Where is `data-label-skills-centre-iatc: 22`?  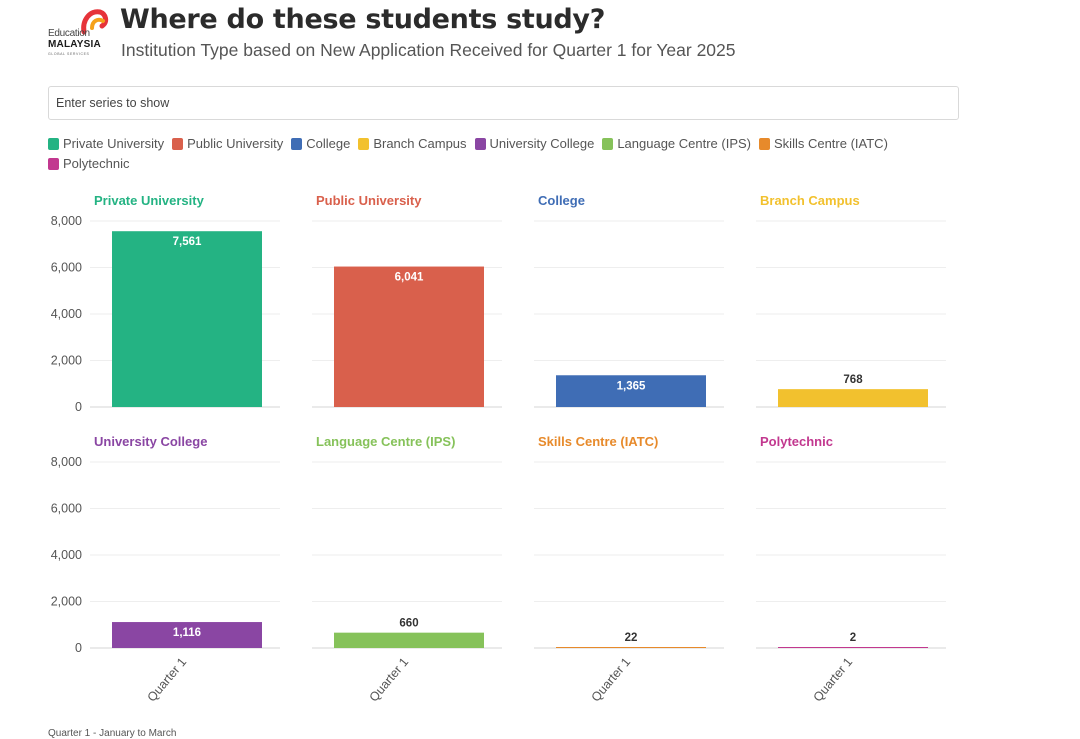 data-label-skills-centre-iatc: 22 is located at coordinates (631, 638).